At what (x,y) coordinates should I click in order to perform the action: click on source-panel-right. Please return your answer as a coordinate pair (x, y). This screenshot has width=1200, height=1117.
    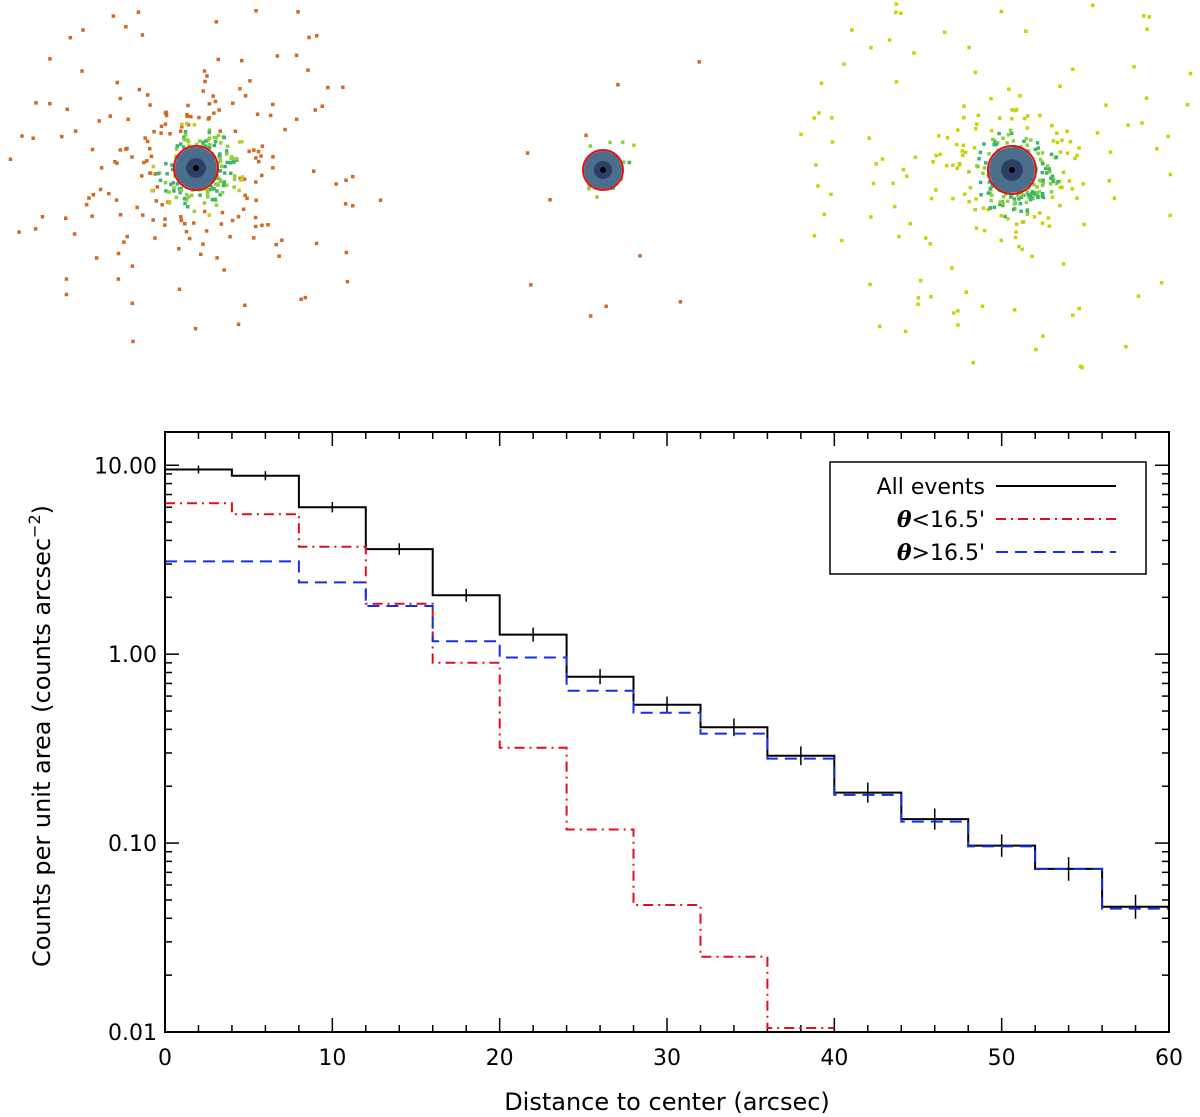
    Looking at the image, I should click on (996, 186).